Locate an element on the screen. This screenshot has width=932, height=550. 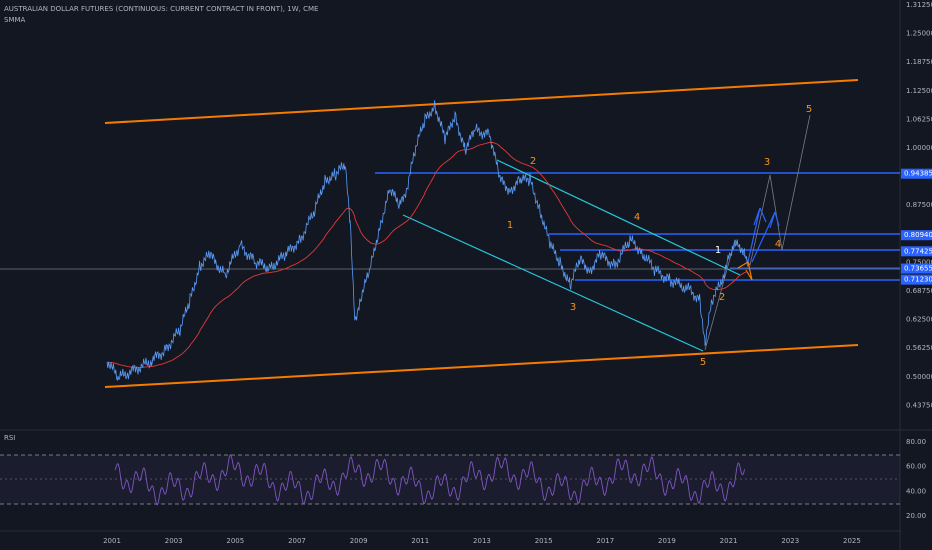
rsi-line is located at coordinates (430, 480).